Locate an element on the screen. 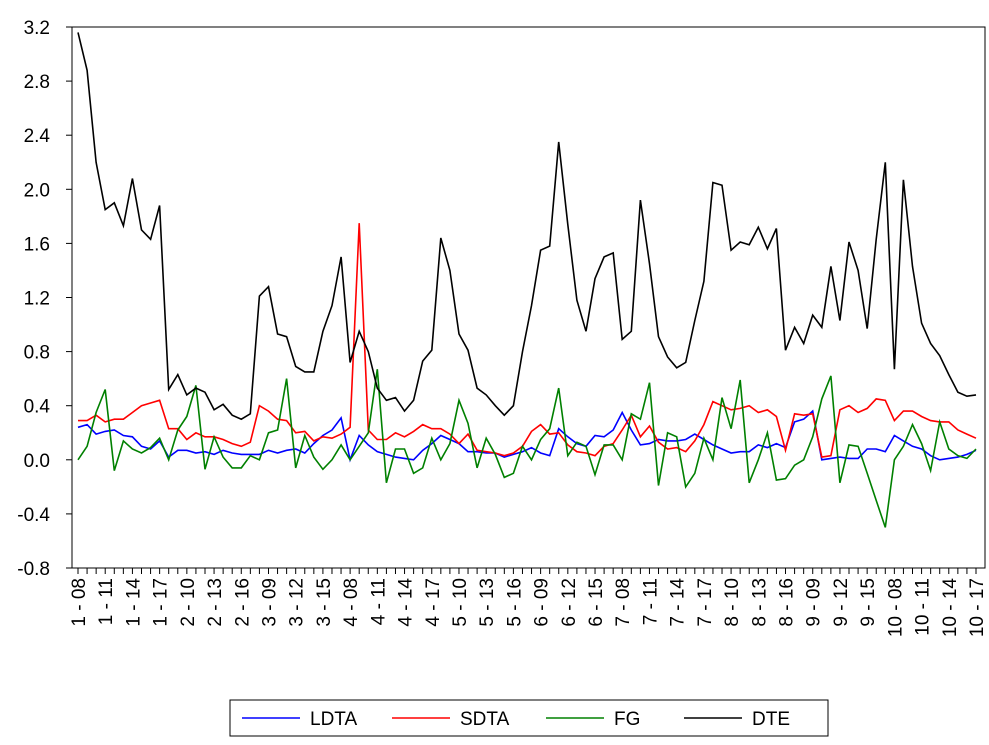 This screenshot has width=989, height=745. legend-label: DTE is located at coordinates (771, 719).